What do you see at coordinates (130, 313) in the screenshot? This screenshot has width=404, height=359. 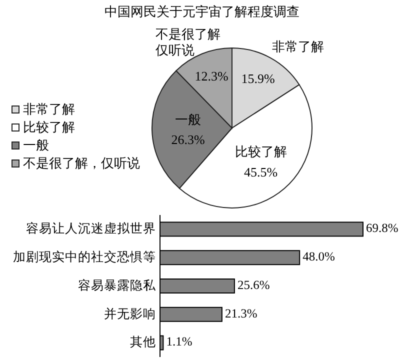 I see `y-tick-label: 并无影响` at bounding box center [130, 313].